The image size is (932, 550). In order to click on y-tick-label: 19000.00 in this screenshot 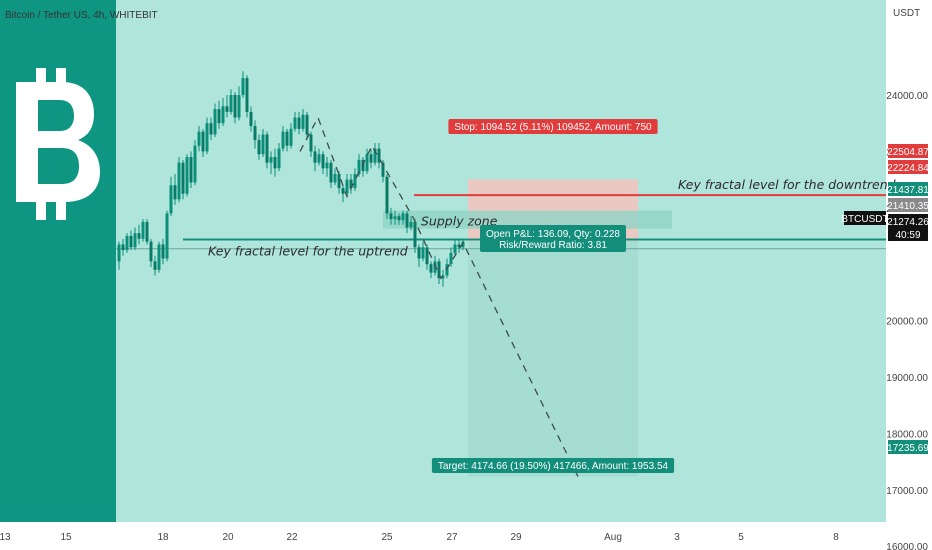, I will do `click(907, 378)`.